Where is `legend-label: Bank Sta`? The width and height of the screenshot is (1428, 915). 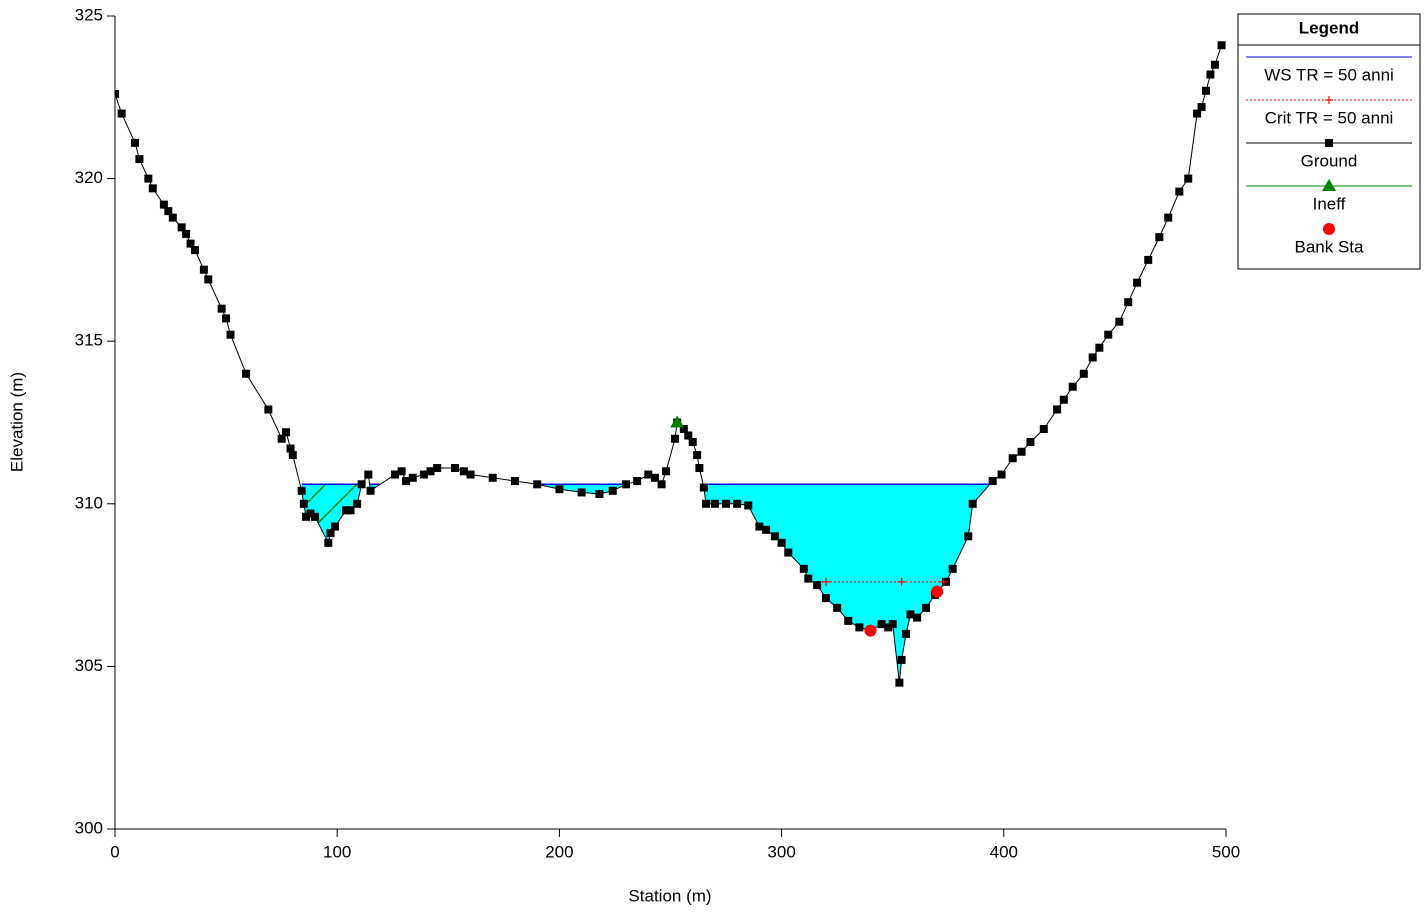
legend-label: Bank Sta is located at coordinates (1330, 246).